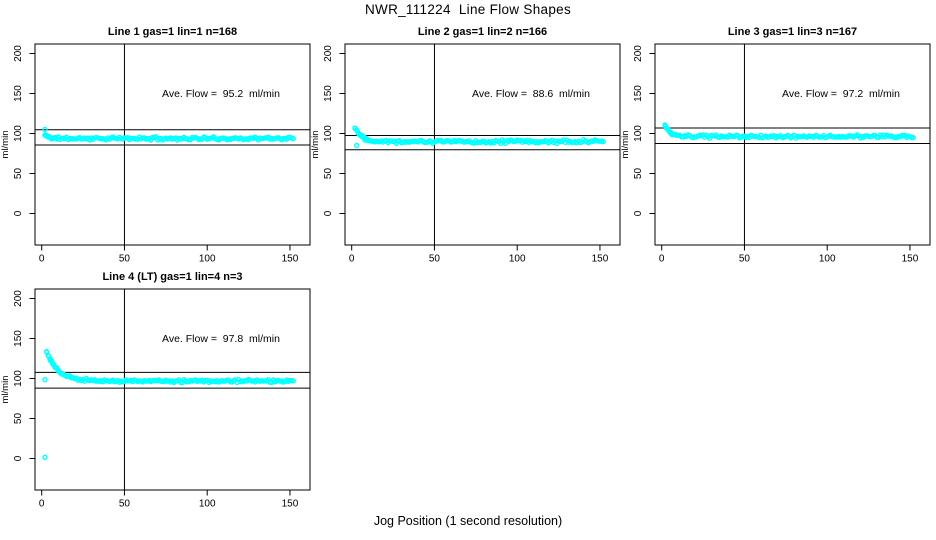  I want to click on ave-flow-annotation-4: Ave. Flow = 97.8 ml/min, so click(221, 339).